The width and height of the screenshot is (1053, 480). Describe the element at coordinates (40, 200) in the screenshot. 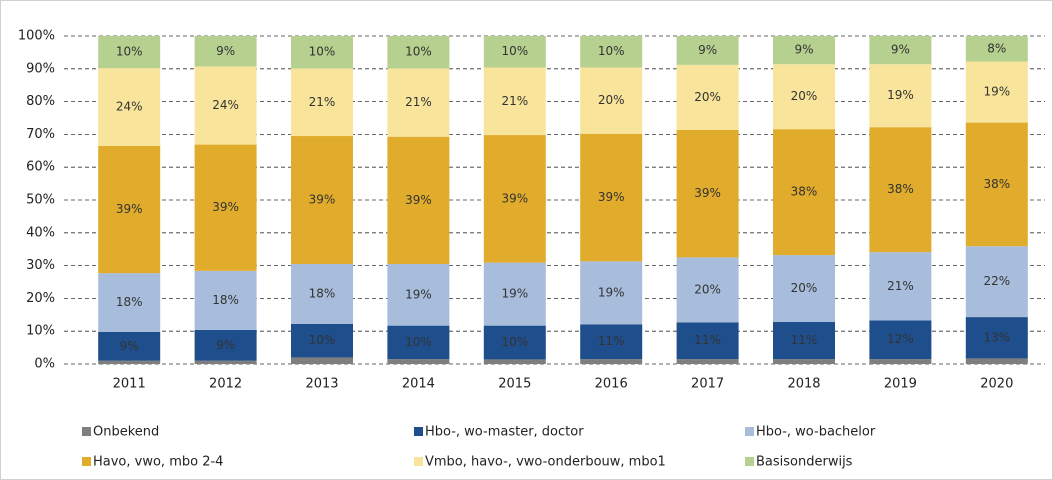

I see `y-tick-label: 50%` at that location.